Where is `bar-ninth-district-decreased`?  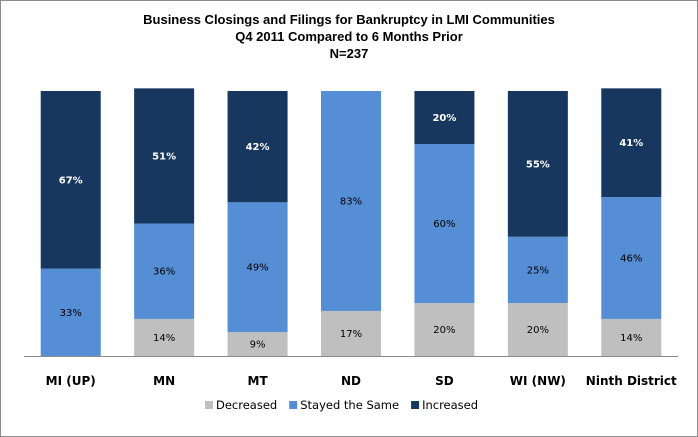 bar-ninth-district-decreased is located at coordinates (631, 337).